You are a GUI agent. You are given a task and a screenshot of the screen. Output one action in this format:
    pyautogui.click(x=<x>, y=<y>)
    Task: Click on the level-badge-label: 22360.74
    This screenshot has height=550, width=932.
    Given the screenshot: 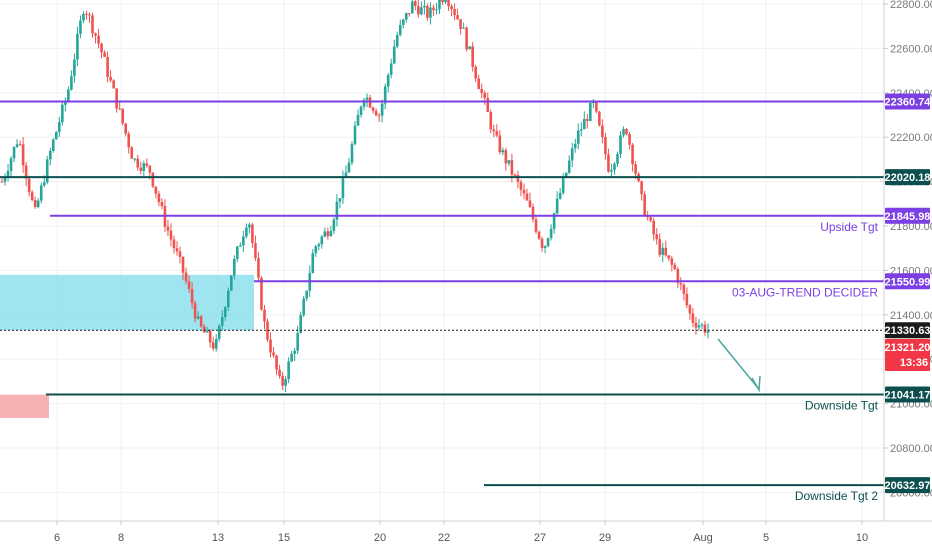 What is the action you would take?
    pyautogui.click(x=908, y=103)
    